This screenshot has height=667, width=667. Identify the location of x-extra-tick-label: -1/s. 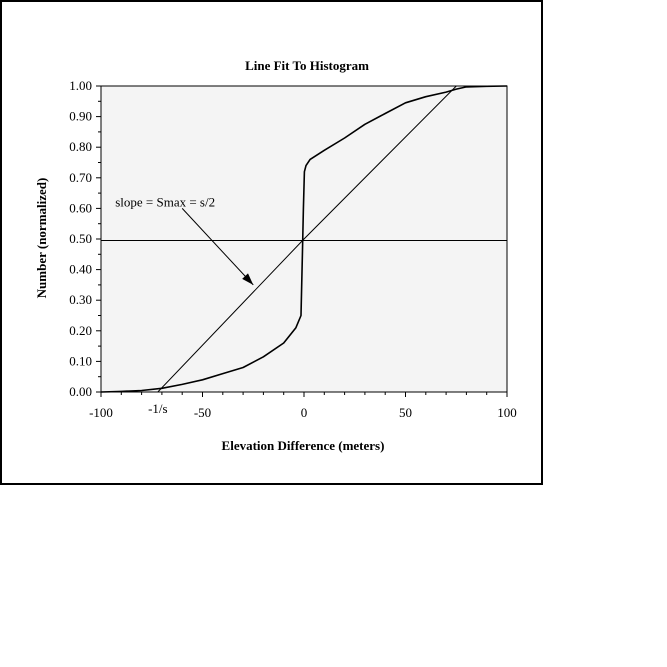
(158, 408).